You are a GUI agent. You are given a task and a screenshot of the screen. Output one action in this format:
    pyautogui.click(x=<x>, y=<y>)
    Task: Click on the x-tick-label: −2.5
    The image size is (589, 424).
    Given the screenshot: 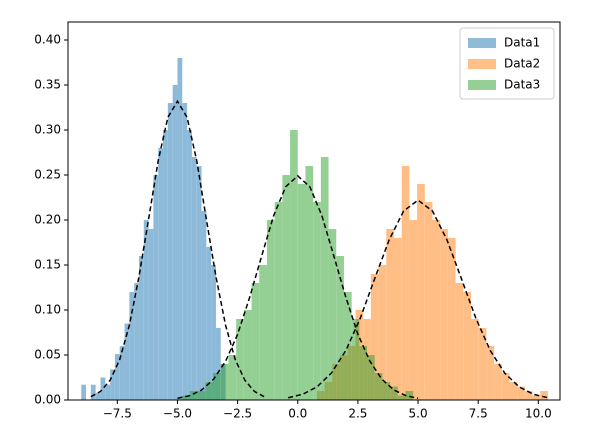 What is the action you would take?
    pyautogui.click(x=237, y=414)
    